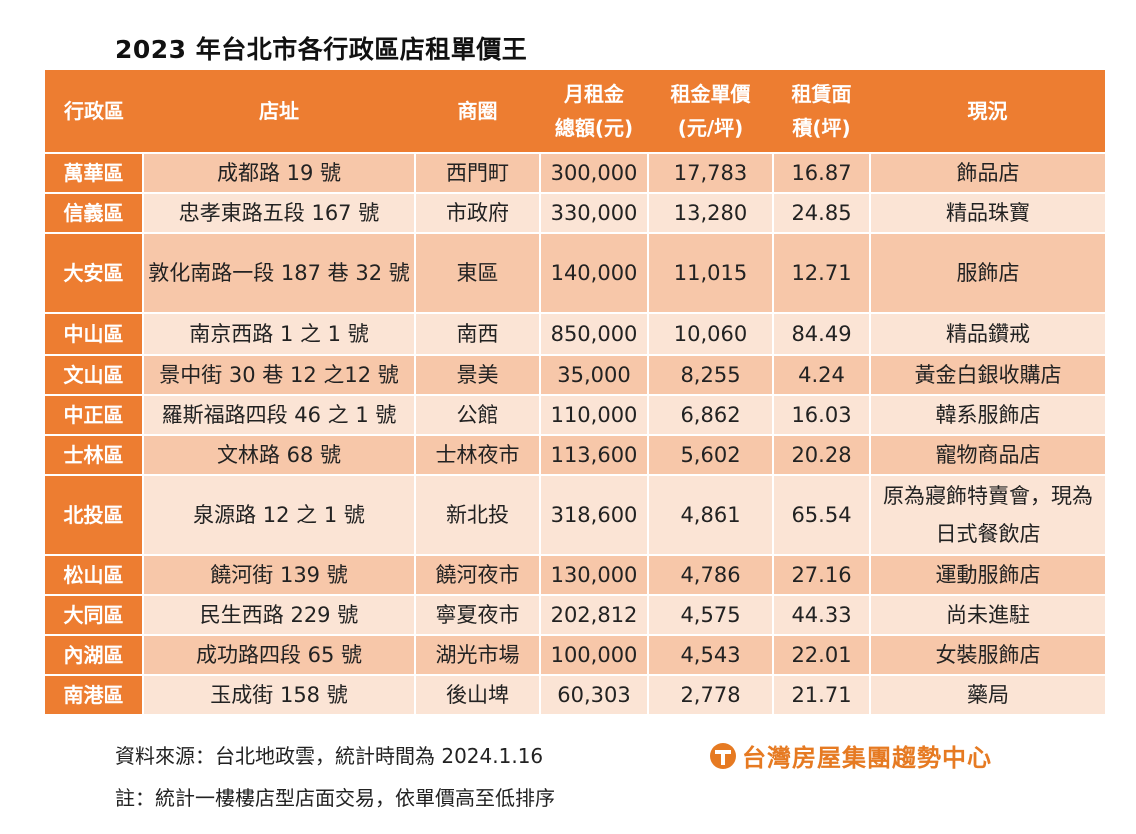 The image size is (1136, 834). Describe the element at coordinates (710, 94) in the screenshot. I see `column-header-line: 租金單價` at that location.